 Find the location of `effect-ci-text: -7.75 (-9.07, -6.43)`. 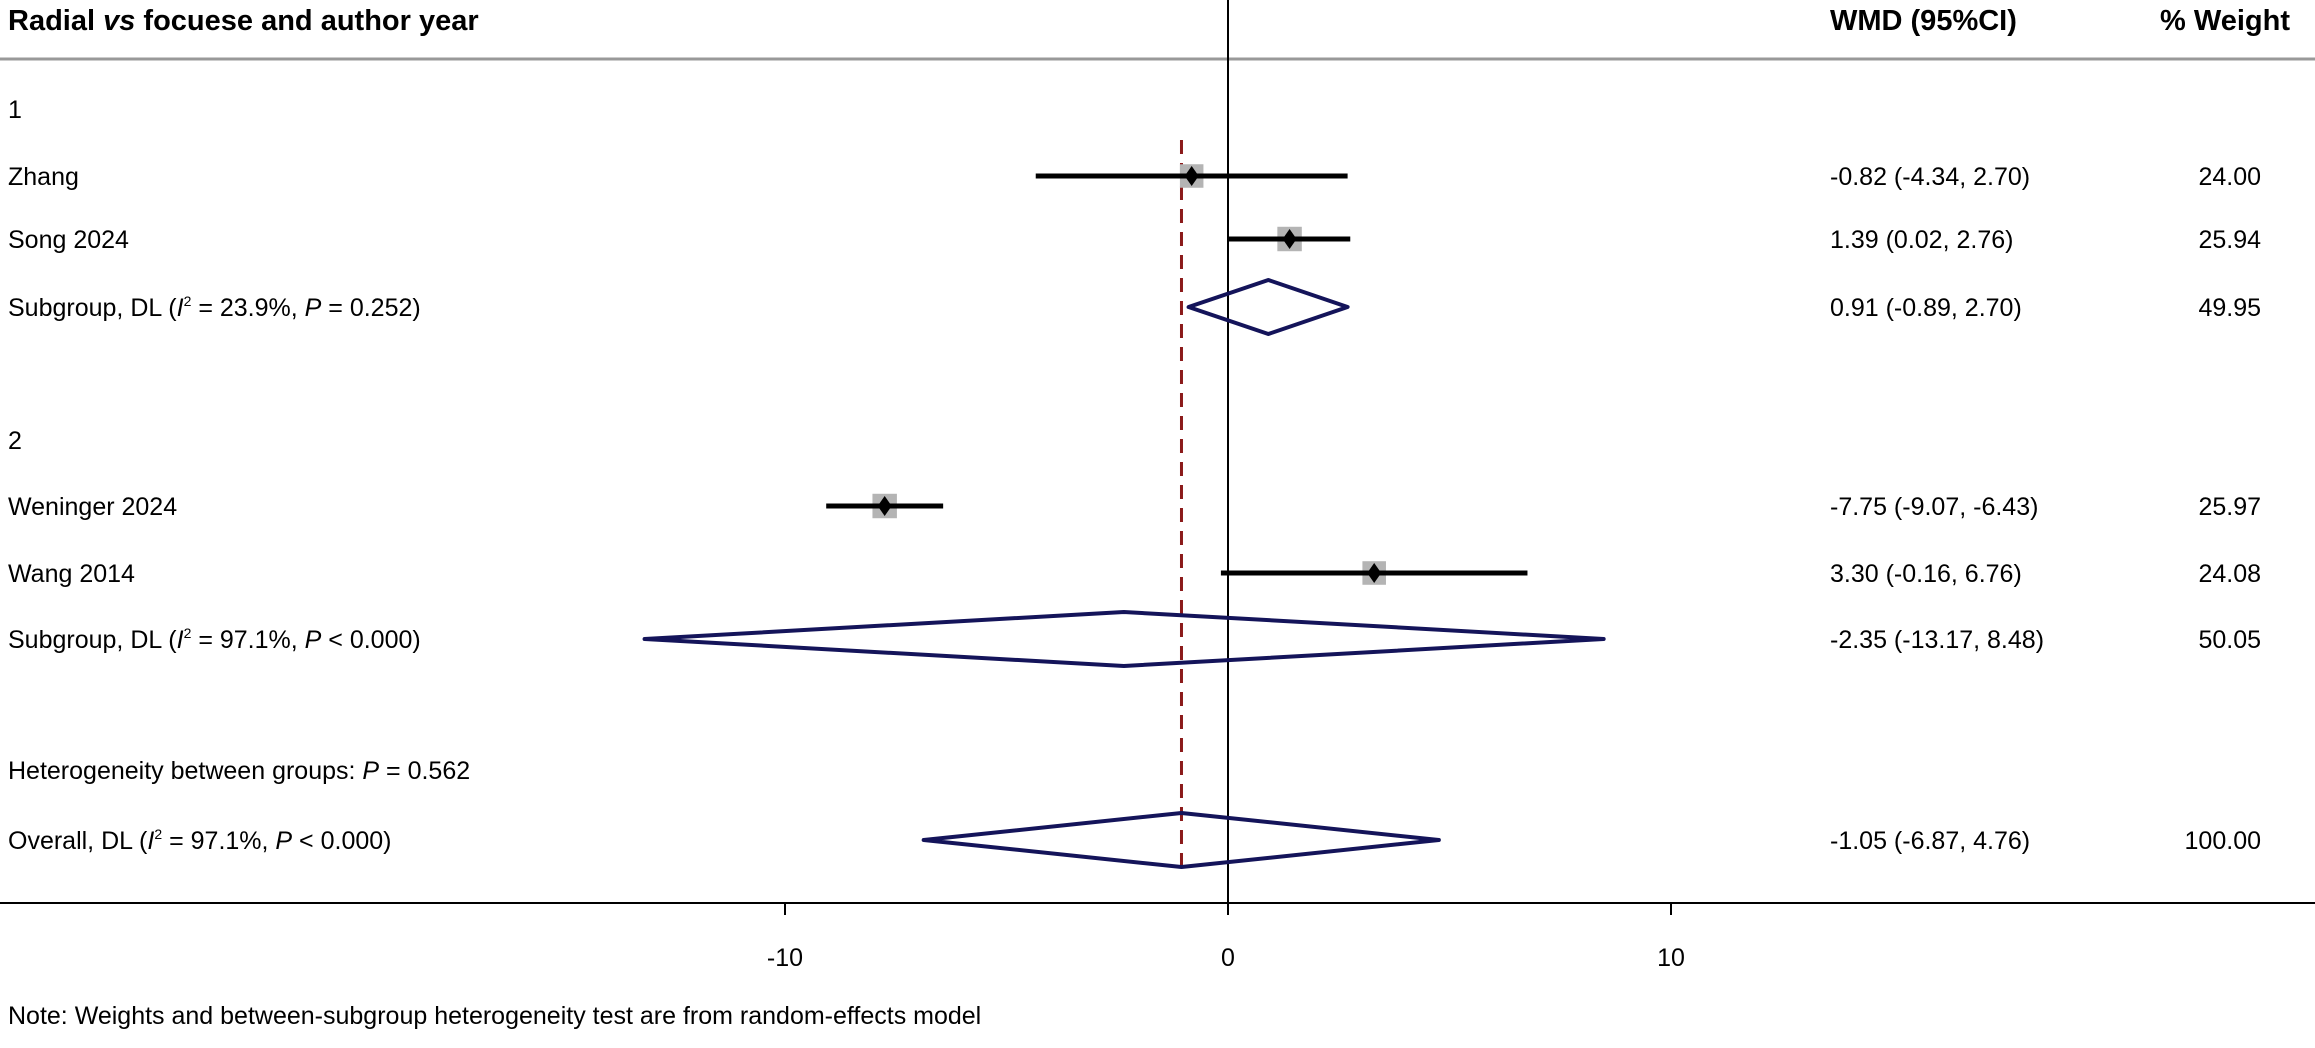

effect-ci-text: -7.75 (-9.07, -6.43) is located at coordinates (1934, 507).